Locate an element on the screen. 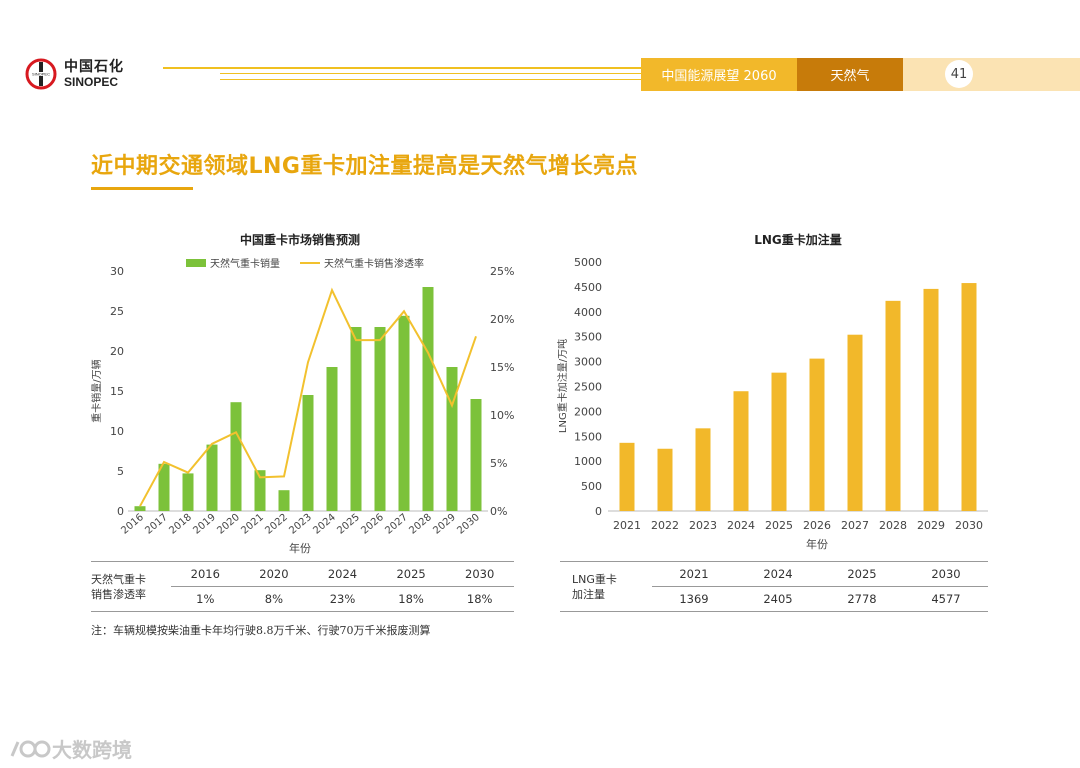 The image size is (1080, 768). watermark: 大数跨境 is located at coordinates (70, 748).